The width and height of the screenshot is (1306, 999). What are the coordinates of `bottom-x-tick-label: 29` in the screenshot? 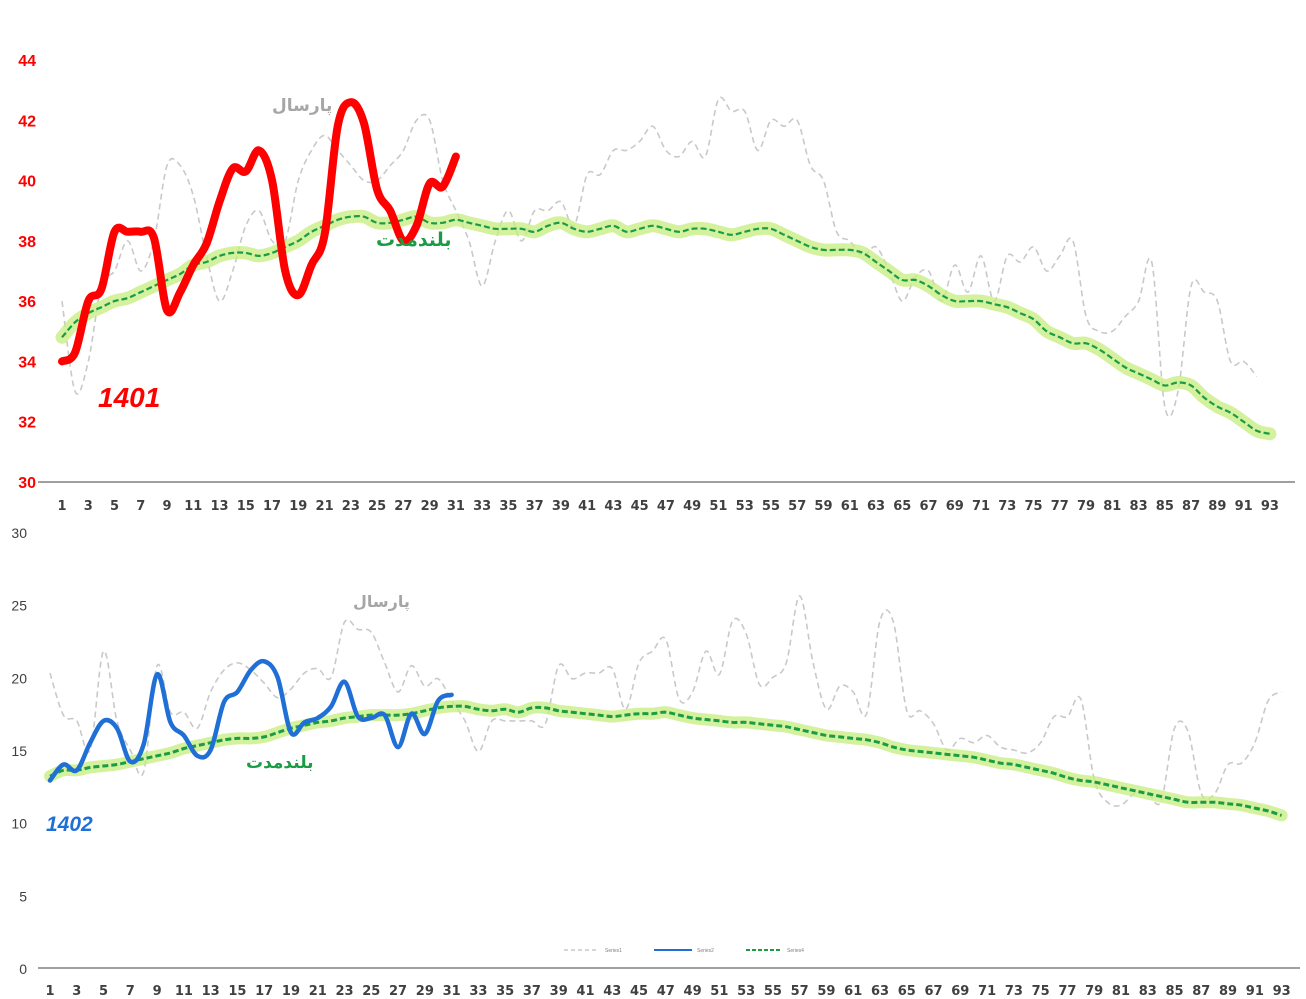 It's located at (425, 991).